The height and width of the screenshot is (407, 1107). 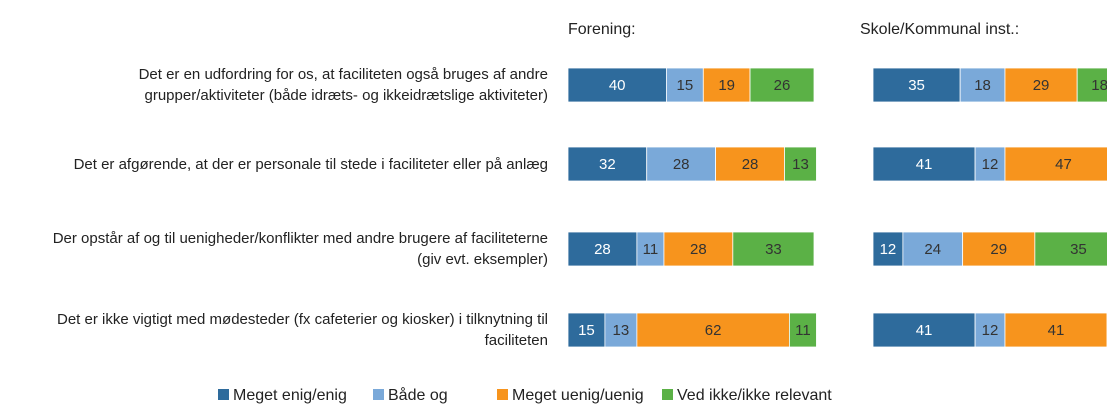 I want to click on data-label: 62, so click(x=713, y=330).